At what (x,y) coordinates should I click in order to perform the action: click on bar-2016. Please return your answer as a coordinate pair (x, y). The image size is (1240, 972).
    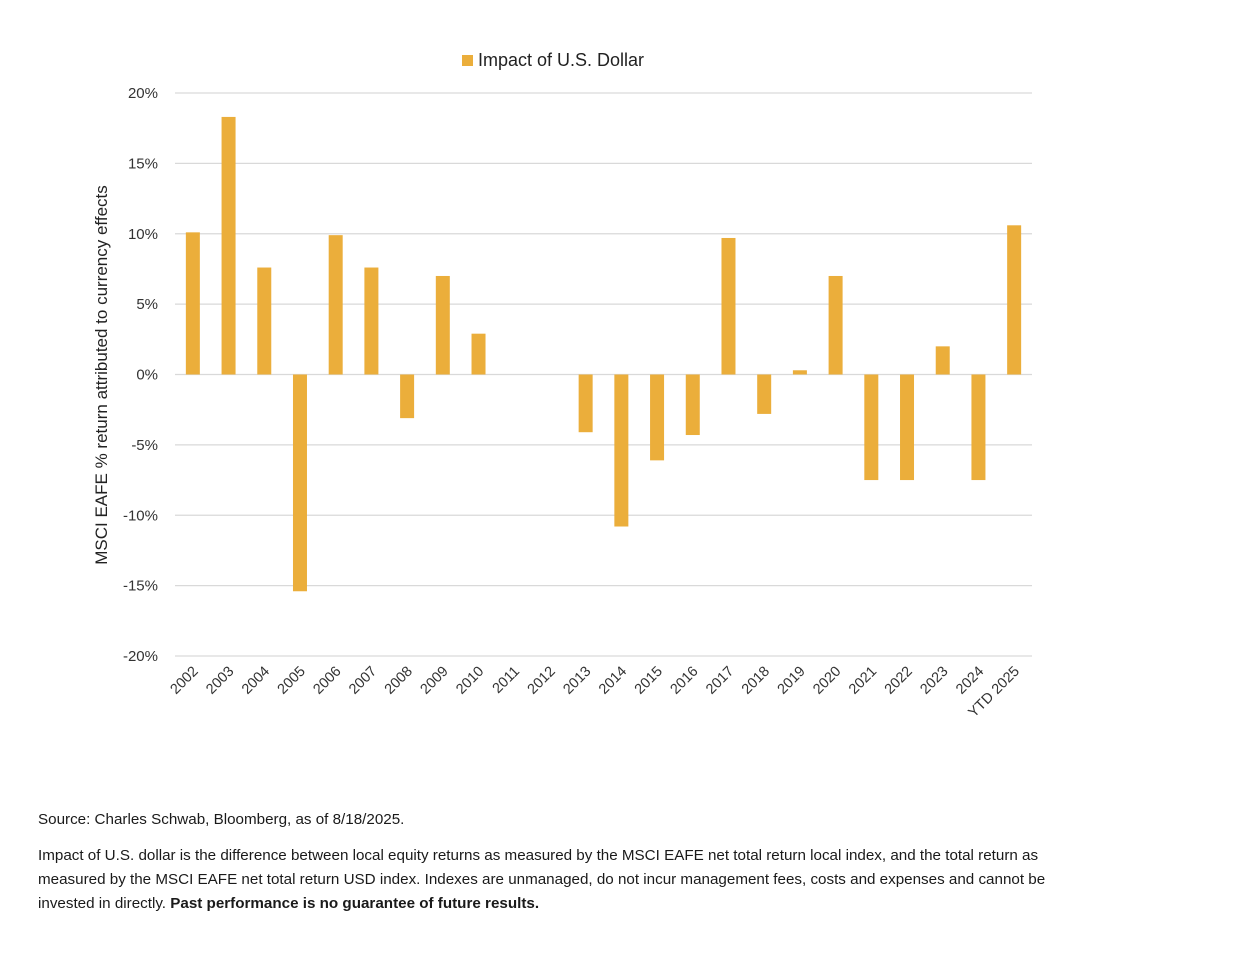
    Looking at the image, I should click on (692, 405).